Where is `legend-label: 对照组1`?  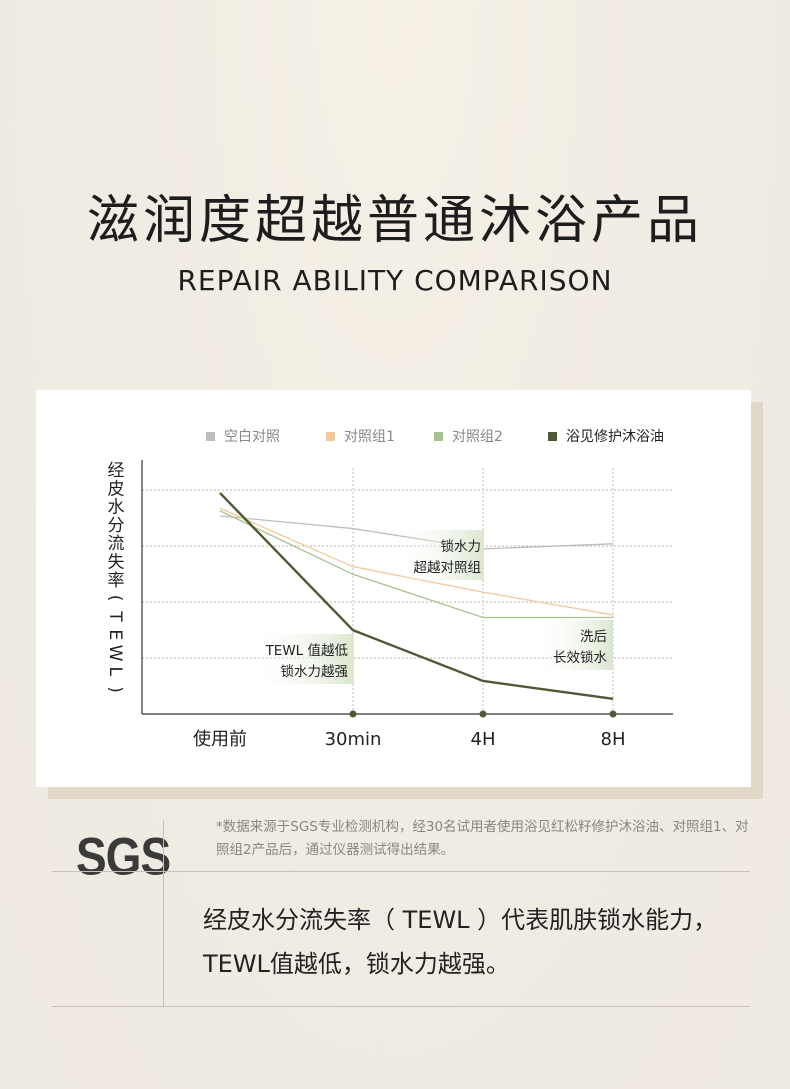
legend-label: 对照组1 is located at coordinates (369, 437).